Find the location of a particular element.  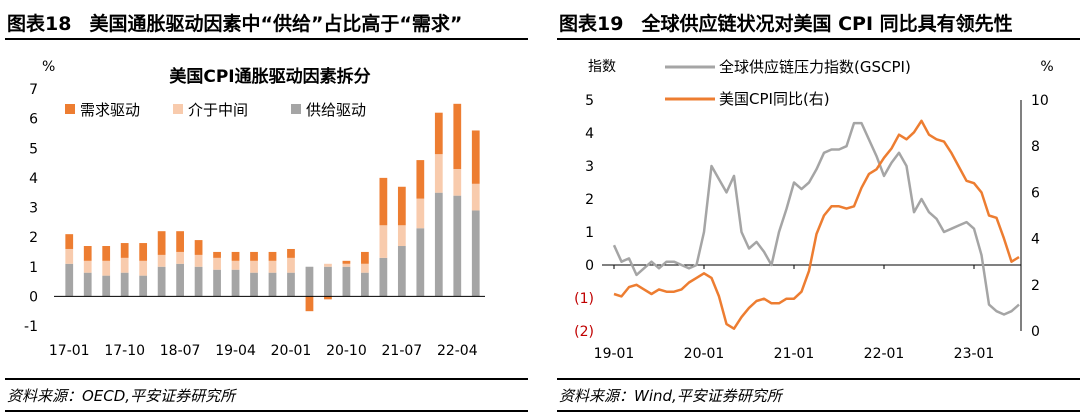

left-tick-label: 3 is located at coordinates (589, 167).